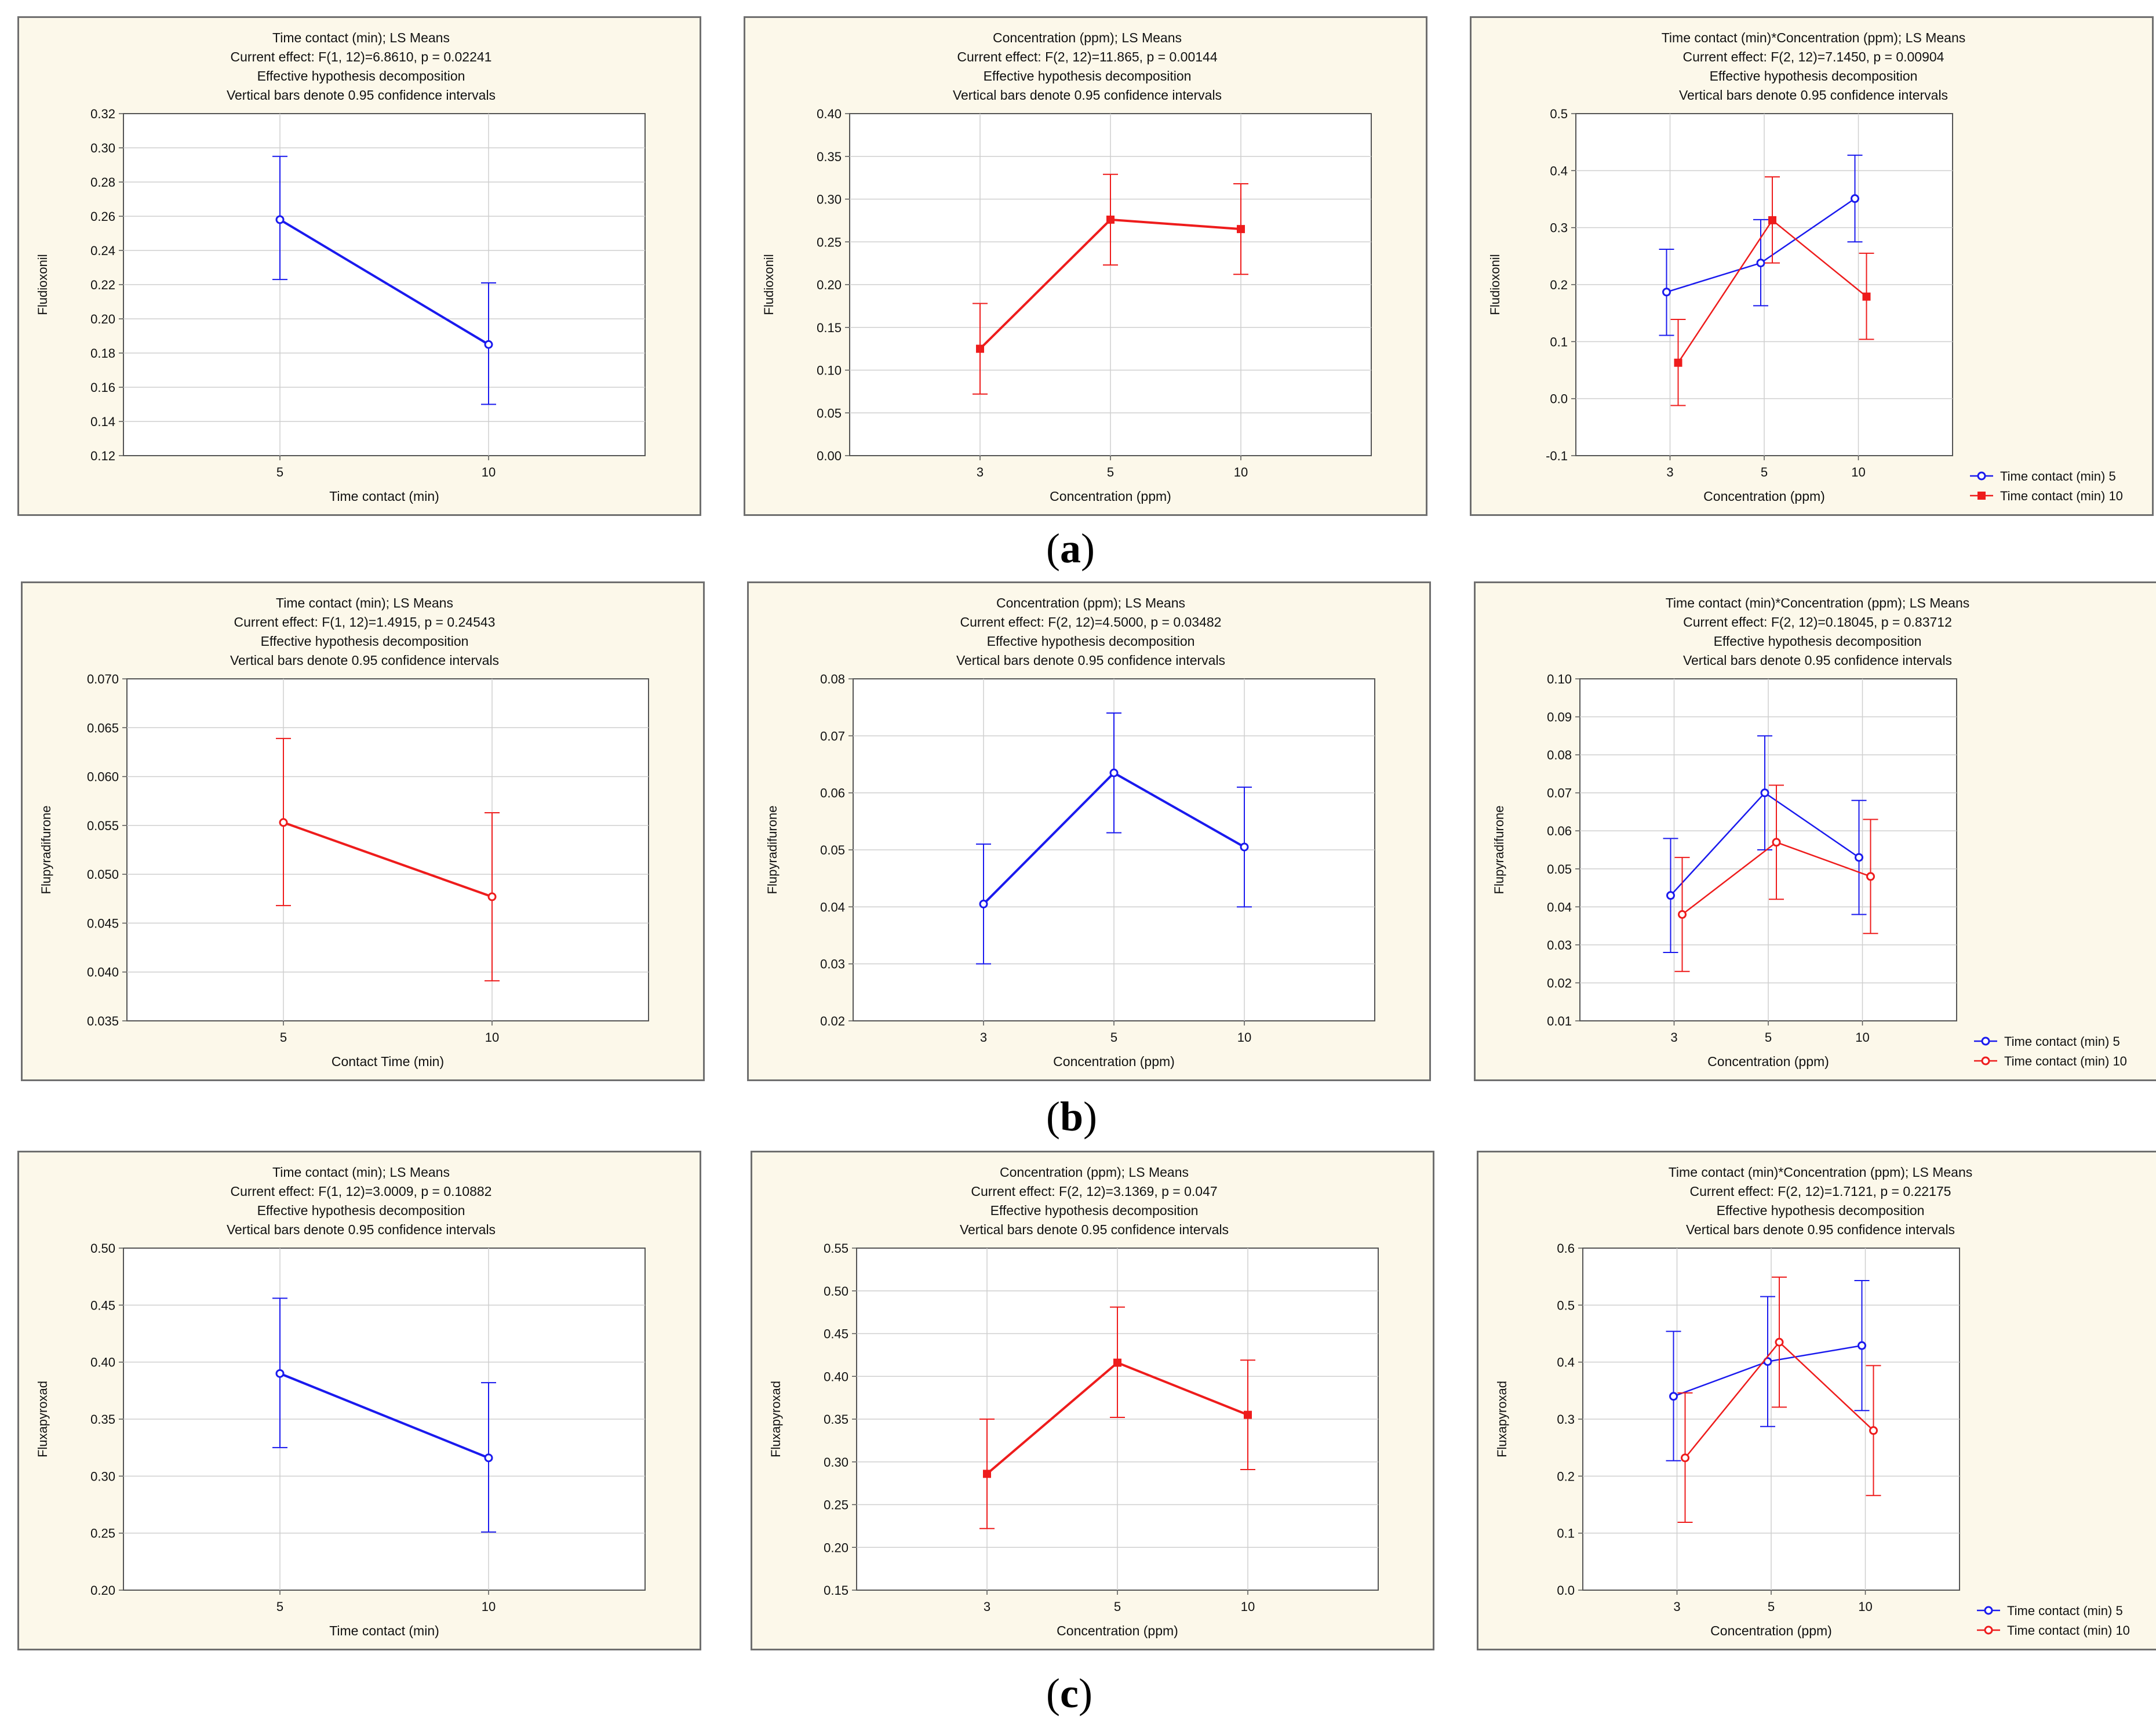 This screenshot has width=2156, height=1731. Describe the element at coordinates (103, 1305) in the screenshot. I see `y-tick-label: 0.45` at that location.